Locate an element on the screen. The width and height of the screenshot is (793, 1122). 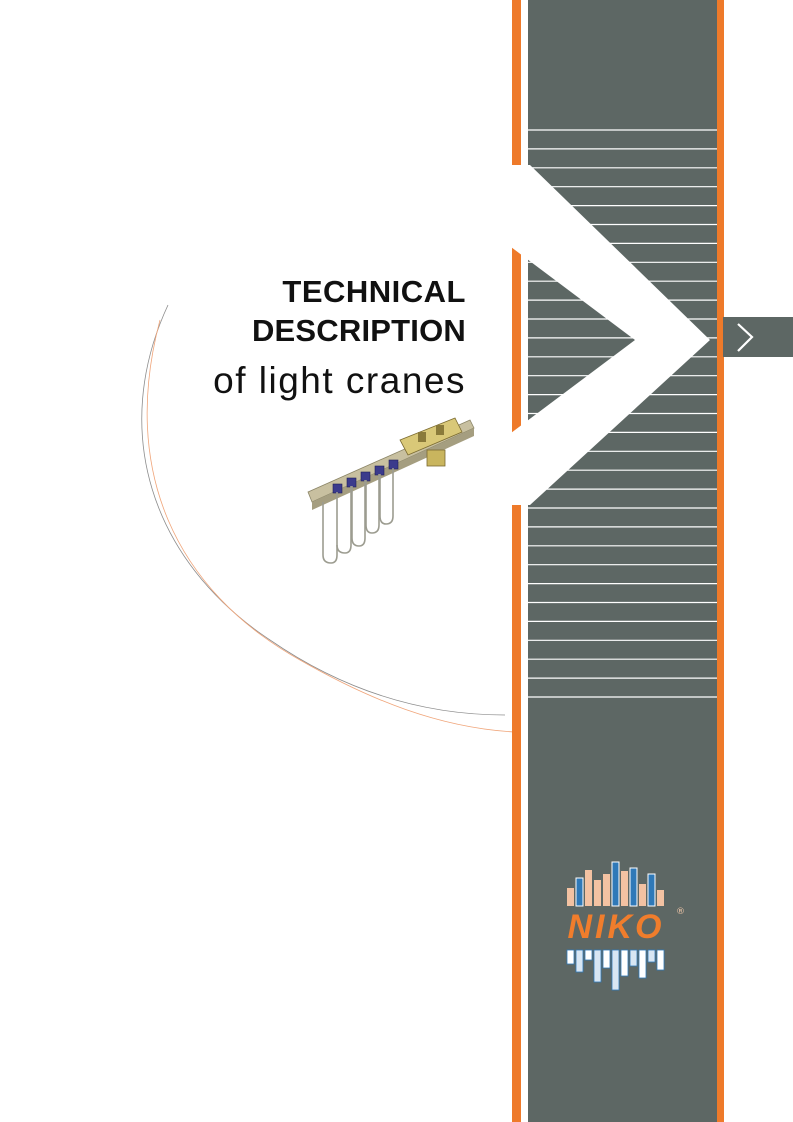
side-tab is located at coordinates (758, 337).